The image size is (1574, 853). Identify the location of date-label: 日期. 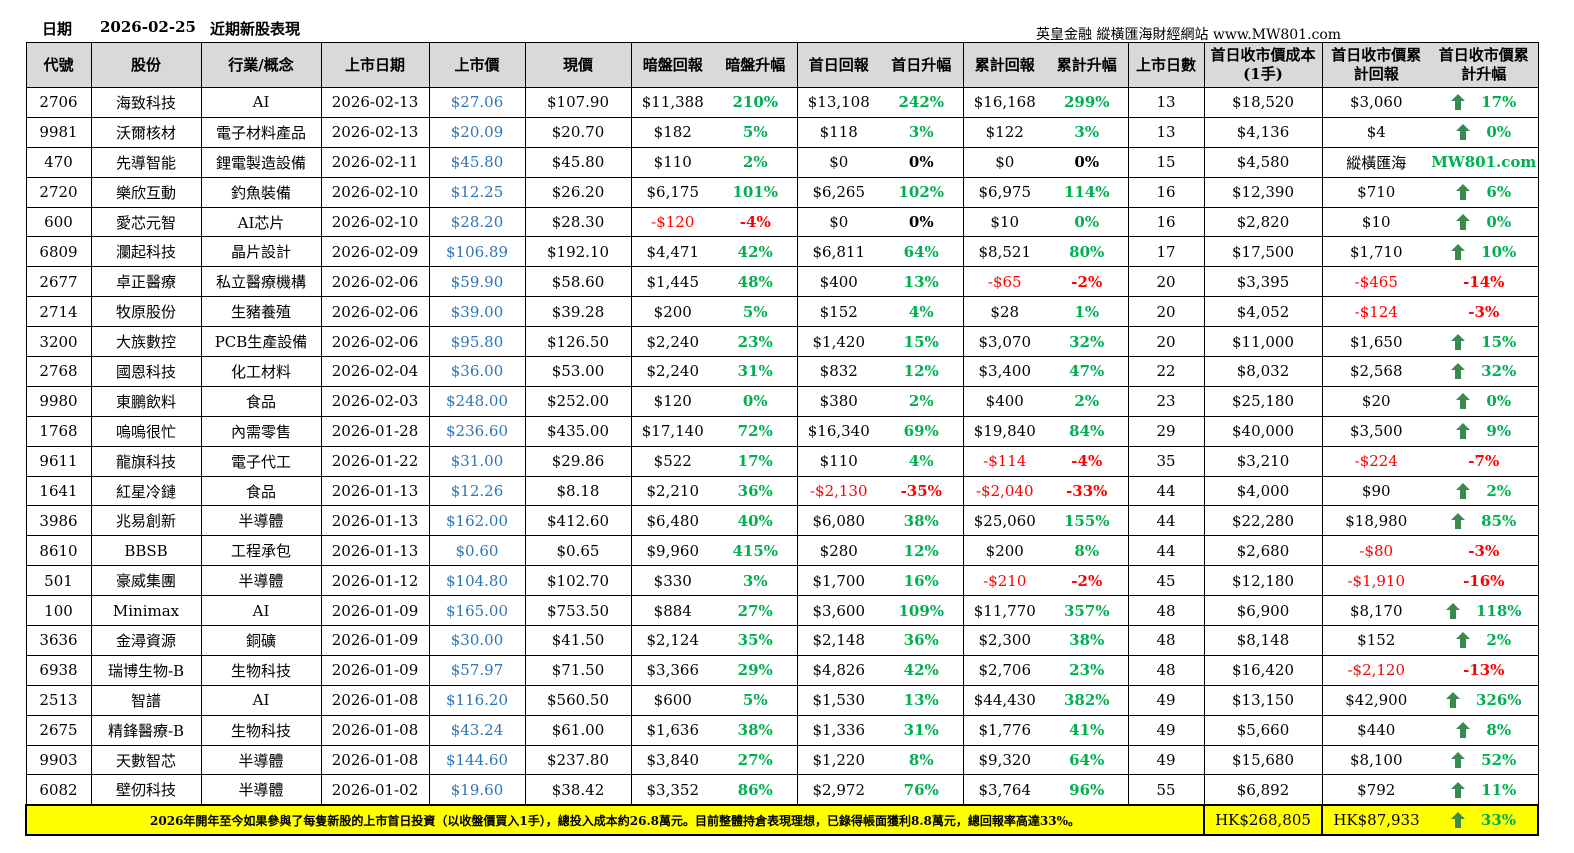
(57, 29).